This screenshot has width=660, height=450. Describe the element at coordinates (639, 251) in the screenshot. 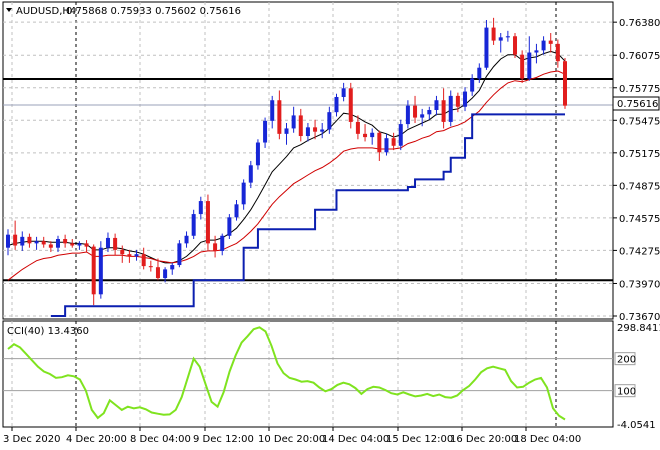

I see `price-tick-label: 0.74275` at that location.